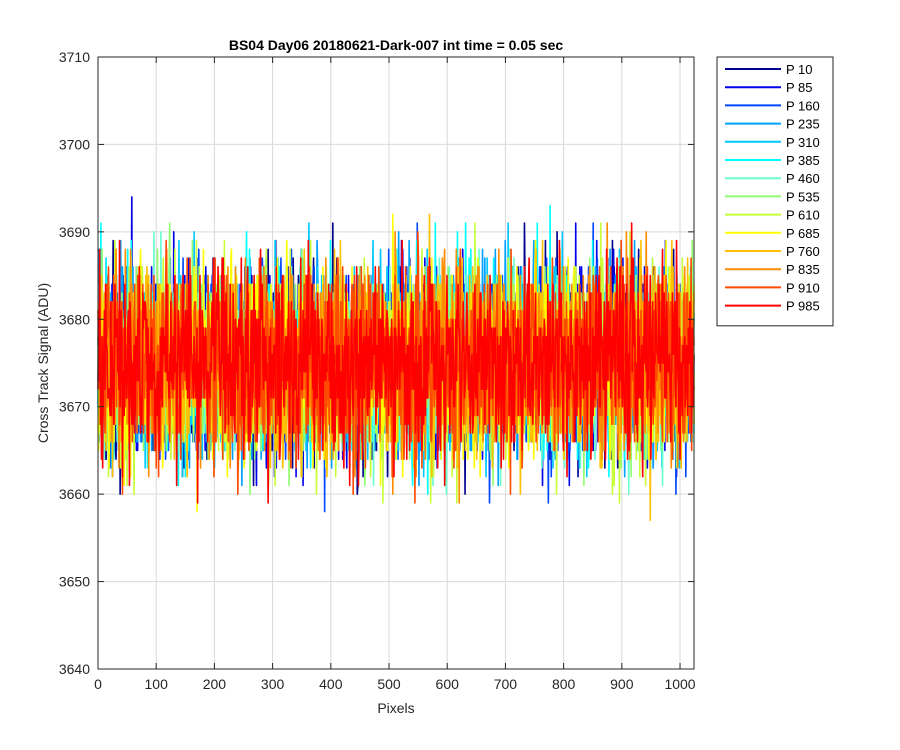 The height and width of the screenshot is (750, 900). I want to click on legend-label: P 535, so click(803, 196).